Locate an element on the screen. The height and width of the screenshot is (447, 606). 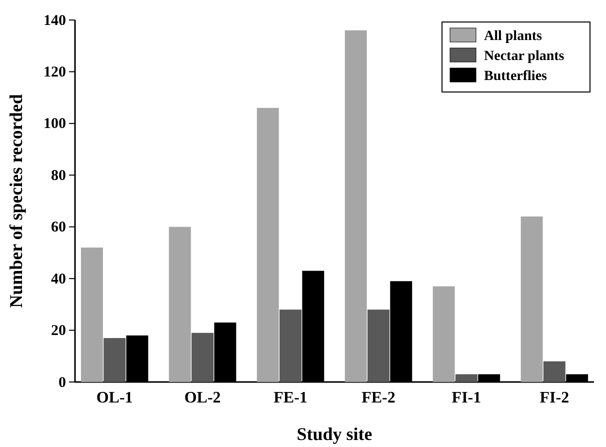
y-tick-label: 0 is located at coordinates (62, 382).